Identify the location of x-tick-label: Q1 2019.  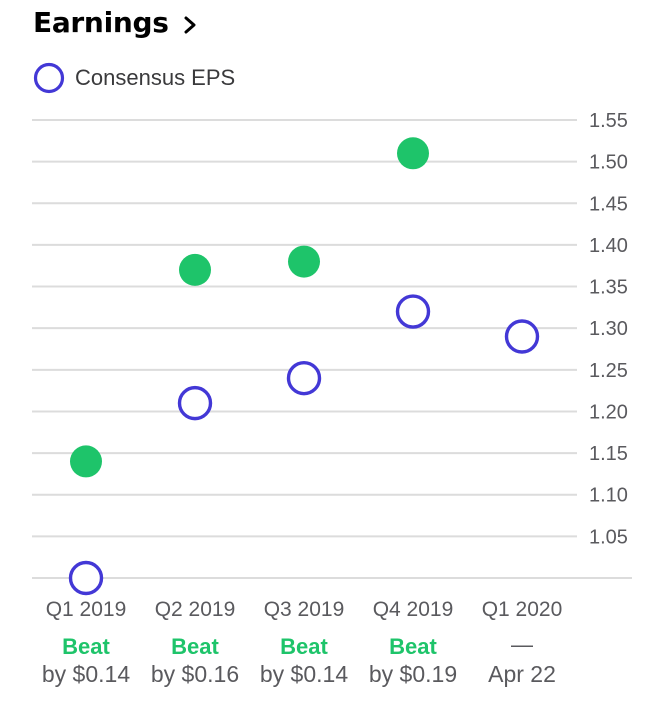
(86, 609).